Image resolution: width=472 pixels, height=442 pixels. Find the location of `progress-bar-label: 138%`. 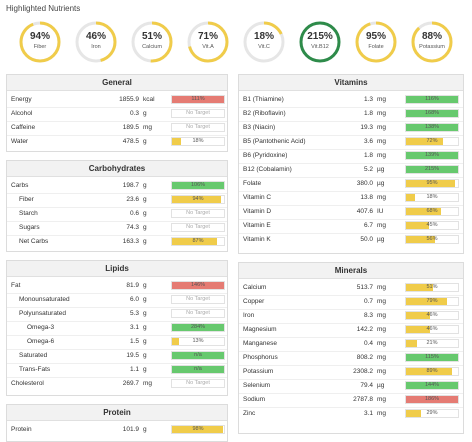

progress-bar-label: 138% is located at coordinates (432, 127).